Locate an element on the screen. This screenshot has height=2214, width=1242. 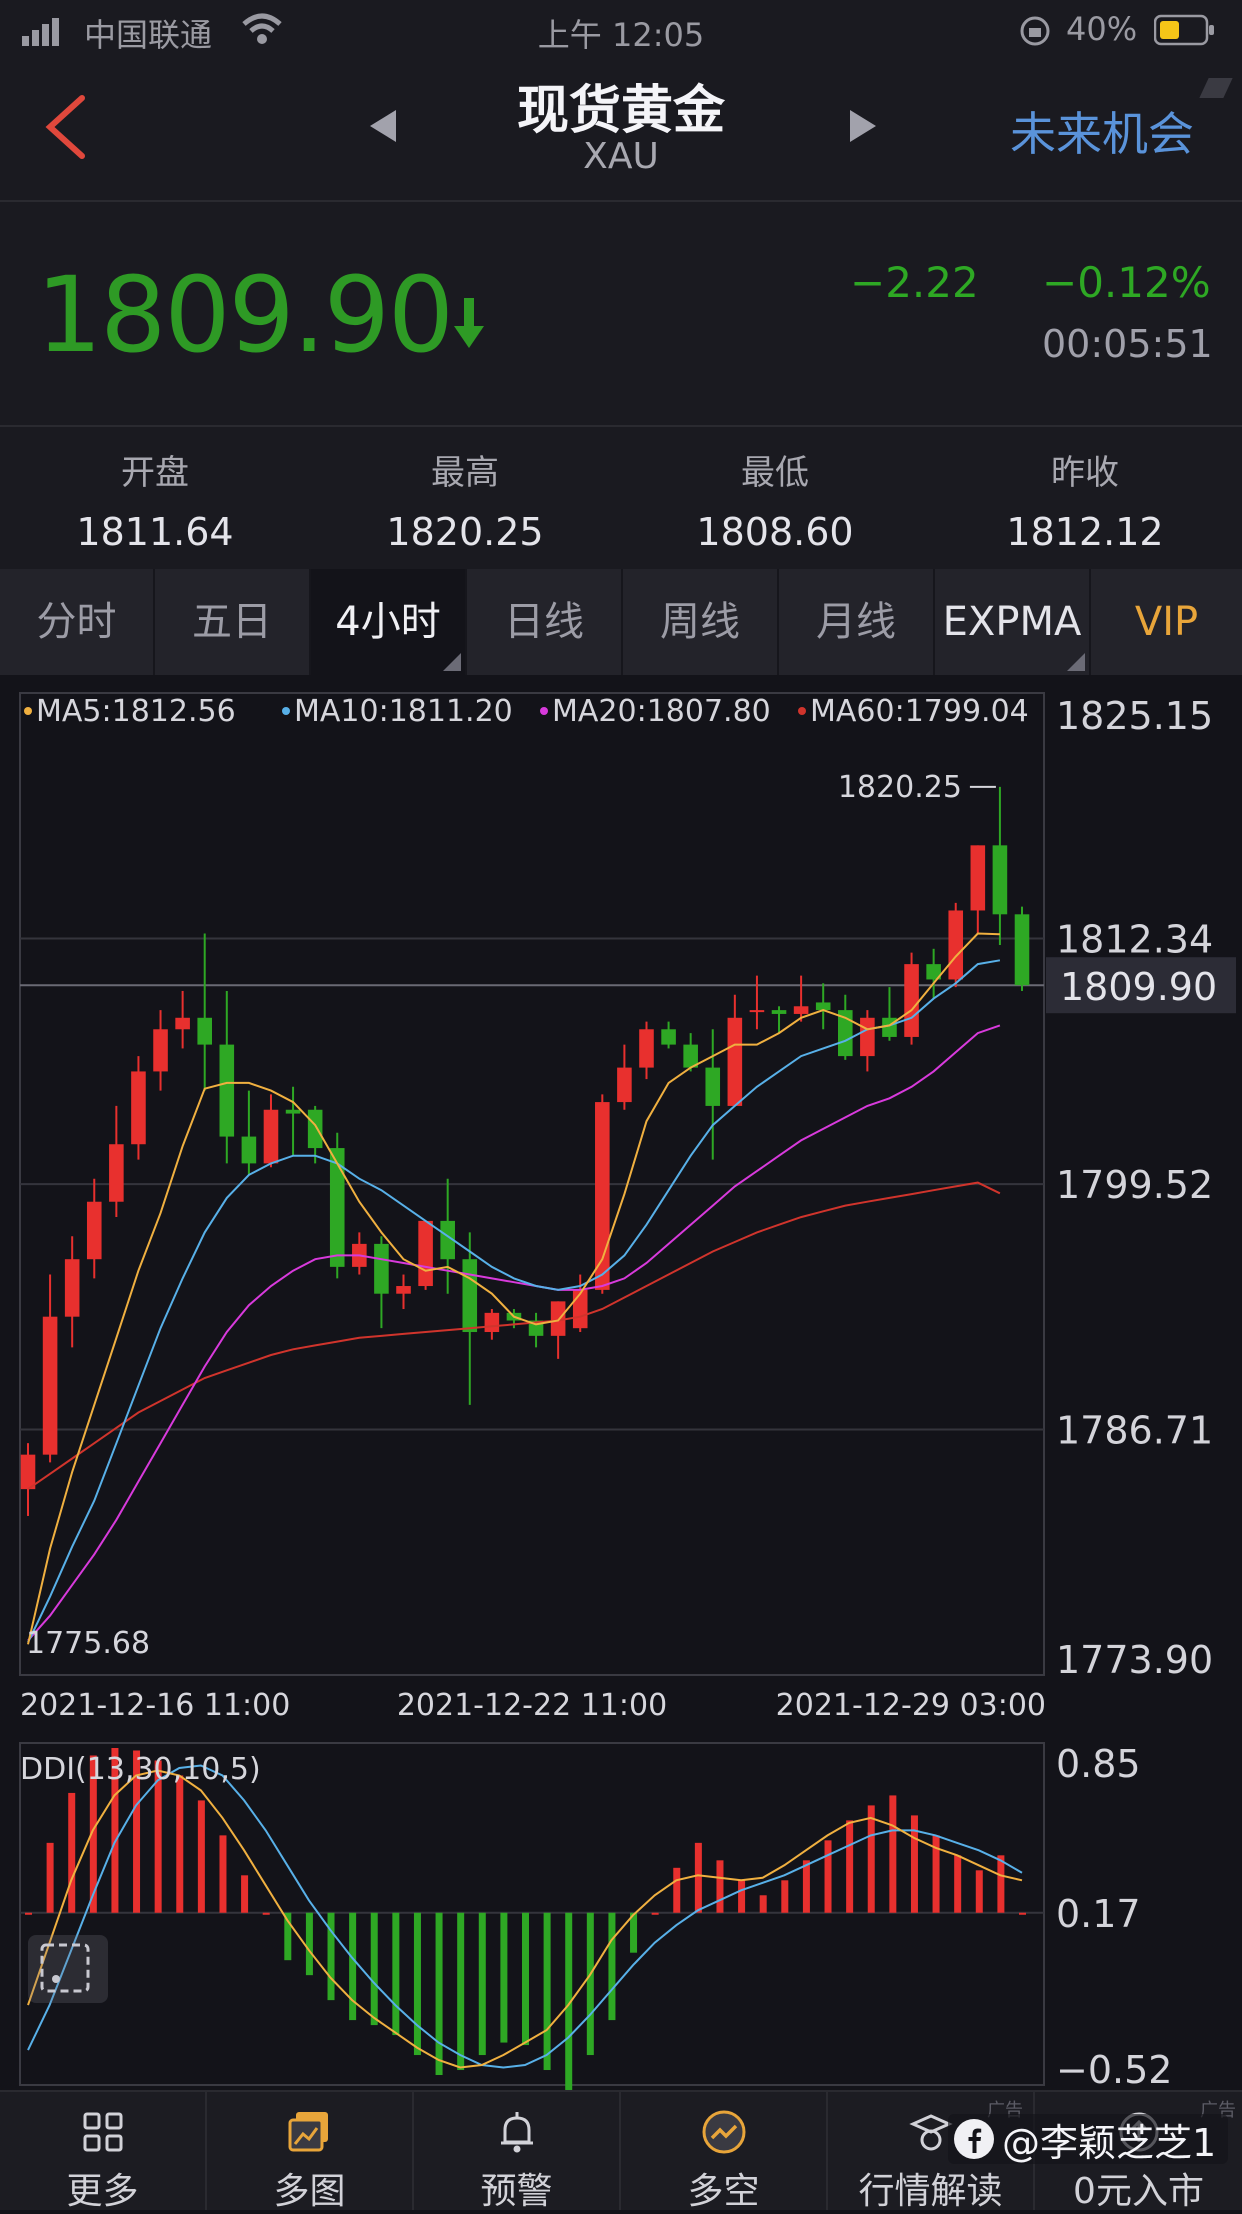
low-value: 1808.60 is located at coordinates (775, 532).